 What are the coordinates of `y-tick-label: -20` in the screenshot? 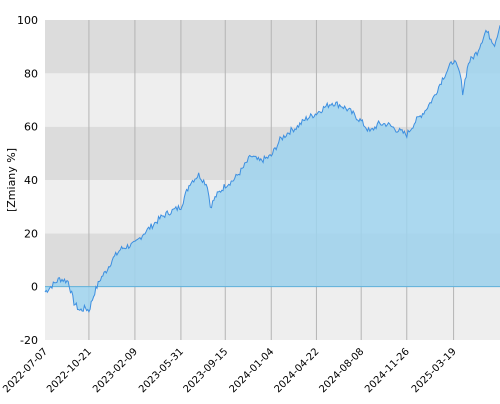 It's located at (29, 340).